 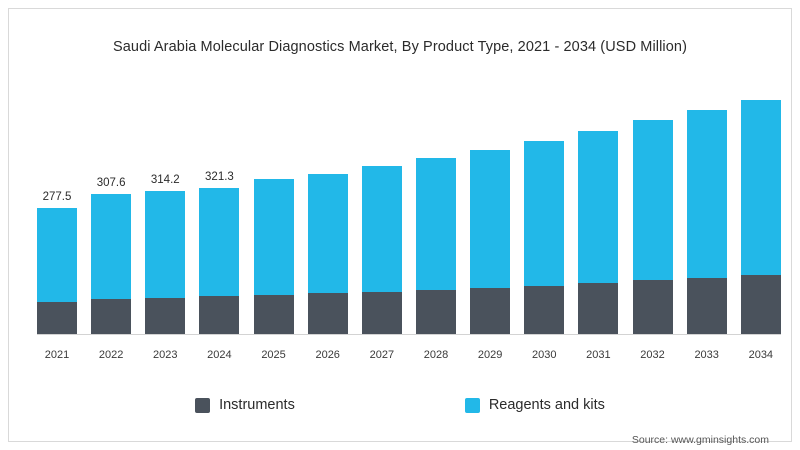 I want to click on x-axis-tick-label: 2028, so click(x=436, y=355).